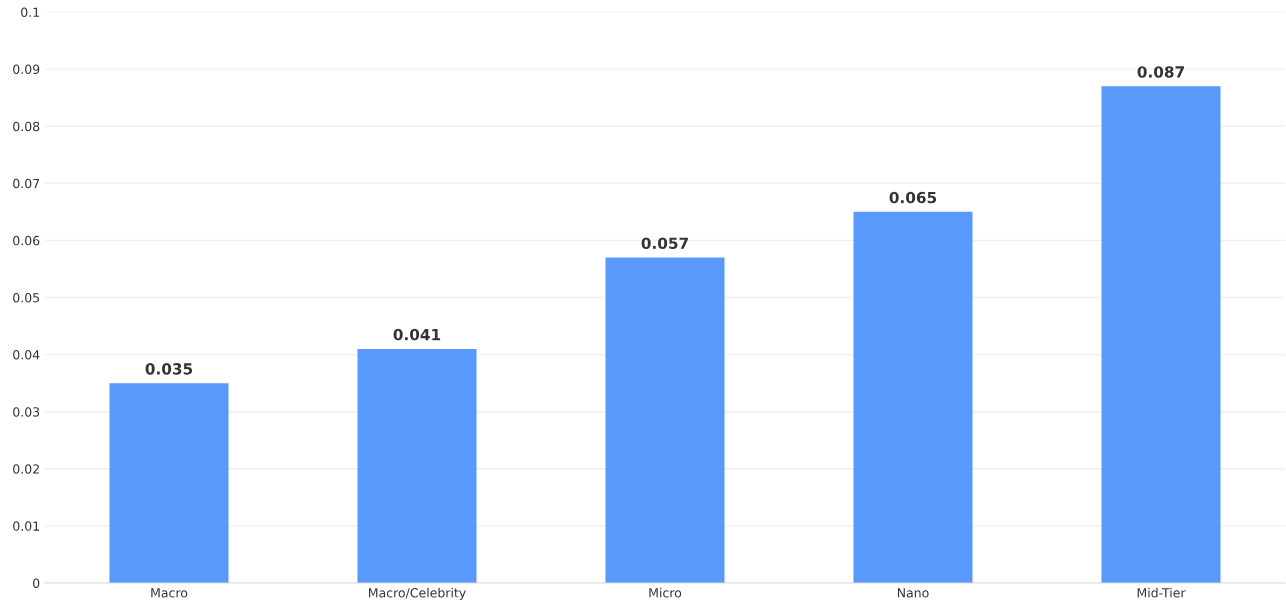  I want to click on y-tick-label: 0.09, so click(26, 69).